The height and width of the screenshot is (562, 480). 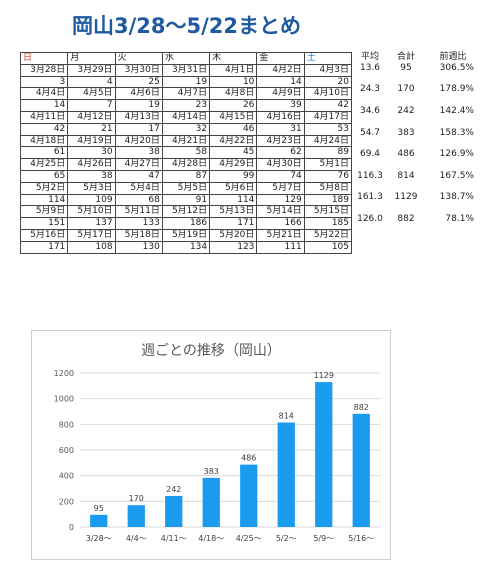 I want to click on y-tick-label: 0, so click(x=71, y=527).